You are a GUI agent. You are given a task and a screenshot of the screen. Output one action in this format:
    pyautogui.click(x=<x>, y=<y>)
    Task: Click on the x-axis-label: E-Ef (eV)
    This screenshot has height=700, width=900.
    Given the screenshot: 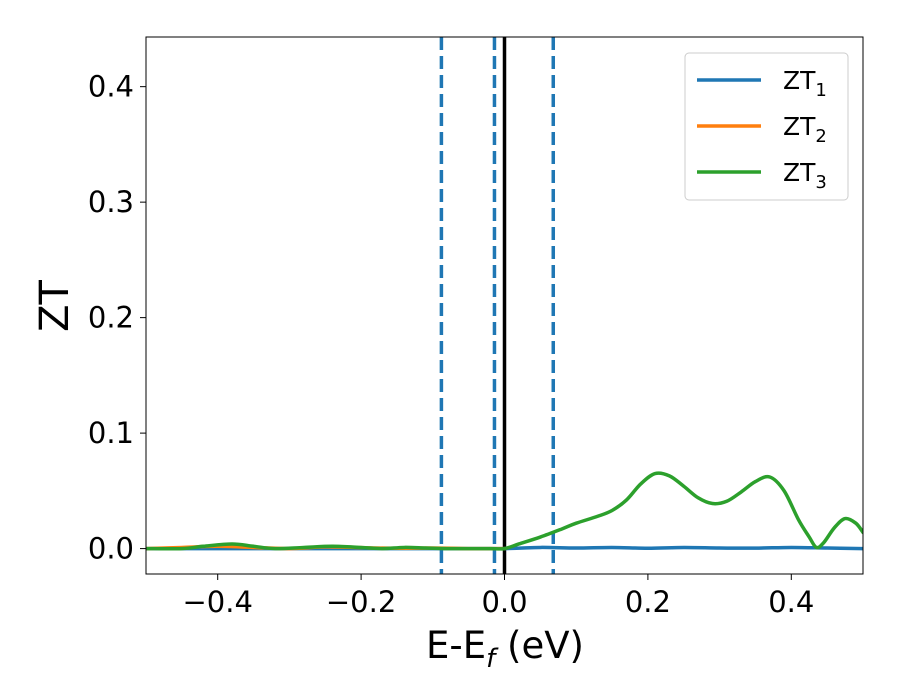 What is the action you would take?
    pyautogui.click(x=505, y=649)
    